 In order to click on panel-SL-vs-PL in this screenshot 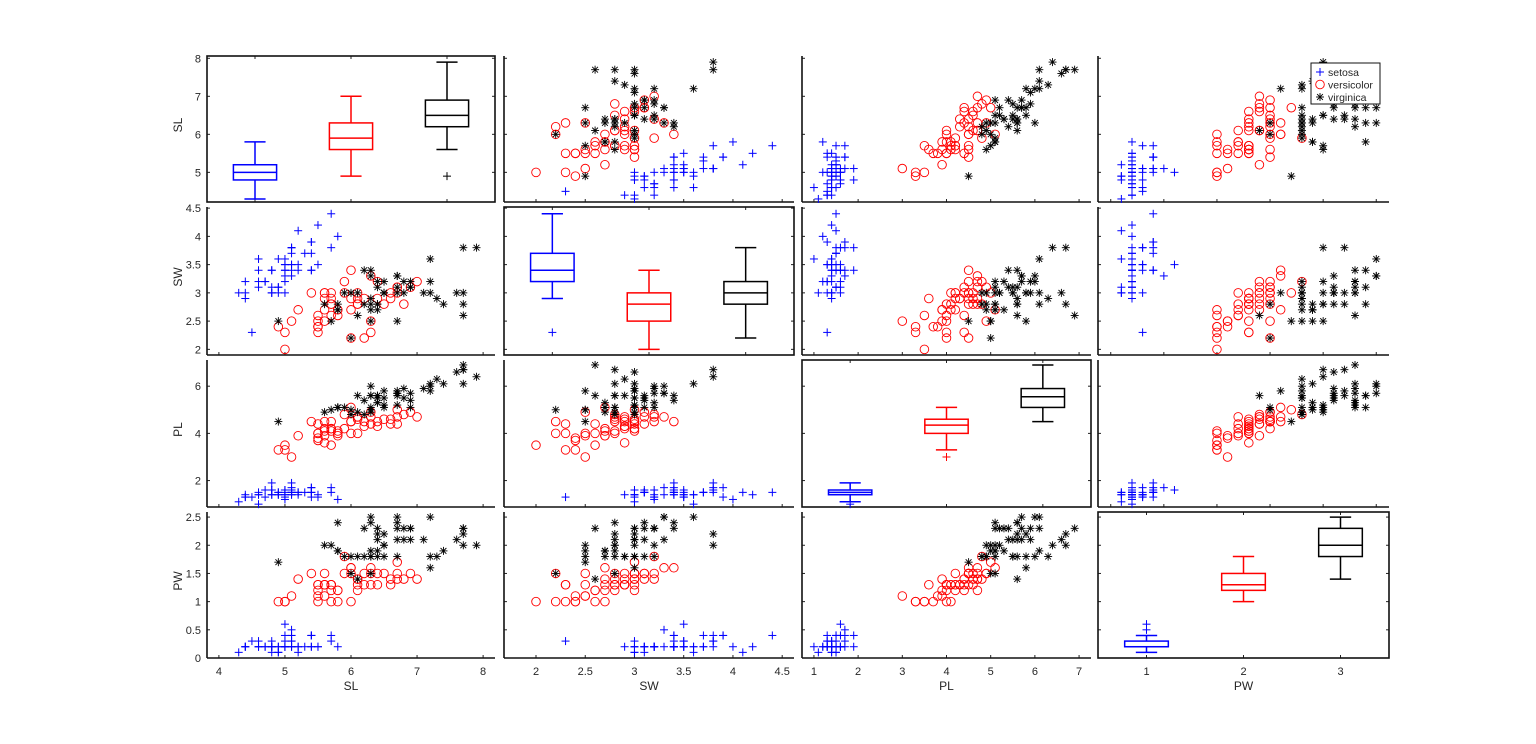, I will do `click(946, 129)`.